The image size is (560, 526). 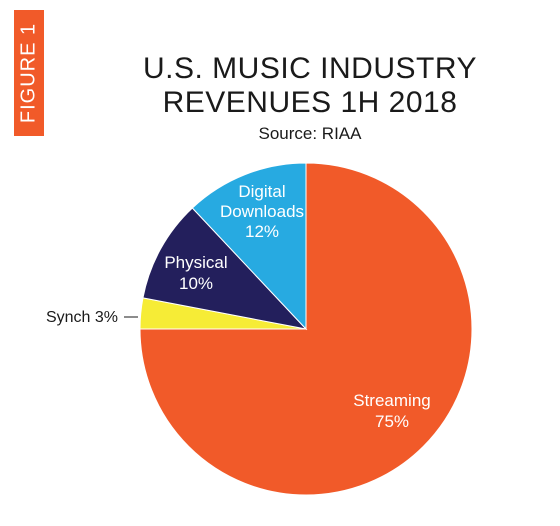 I want to click on slice-label-digital-downloads-line: Digital, so click(x=261, y=191).